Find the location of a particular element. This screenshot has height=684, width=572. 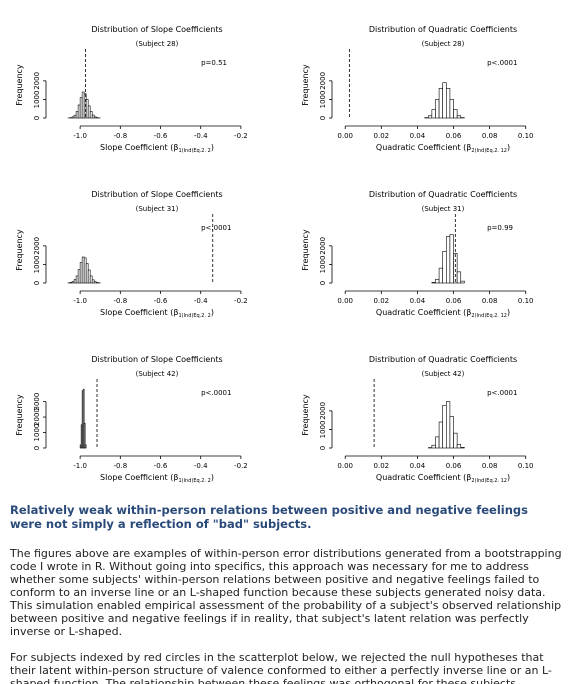

p-value: p=0.99 is located at coordinates (500, 228).